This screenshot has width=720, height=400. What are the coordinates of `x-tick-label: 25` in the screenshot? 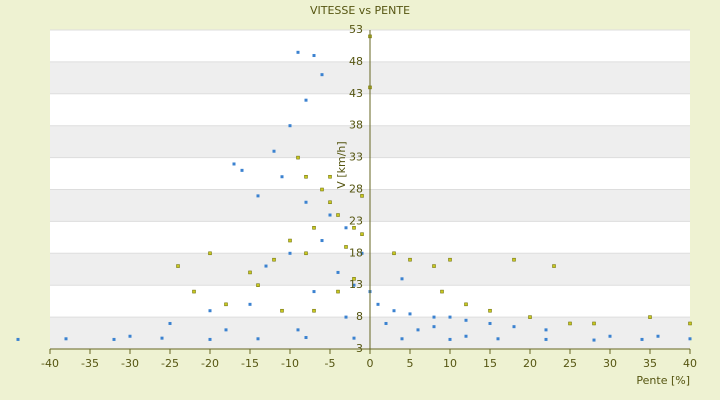 It's located at (570, 363).